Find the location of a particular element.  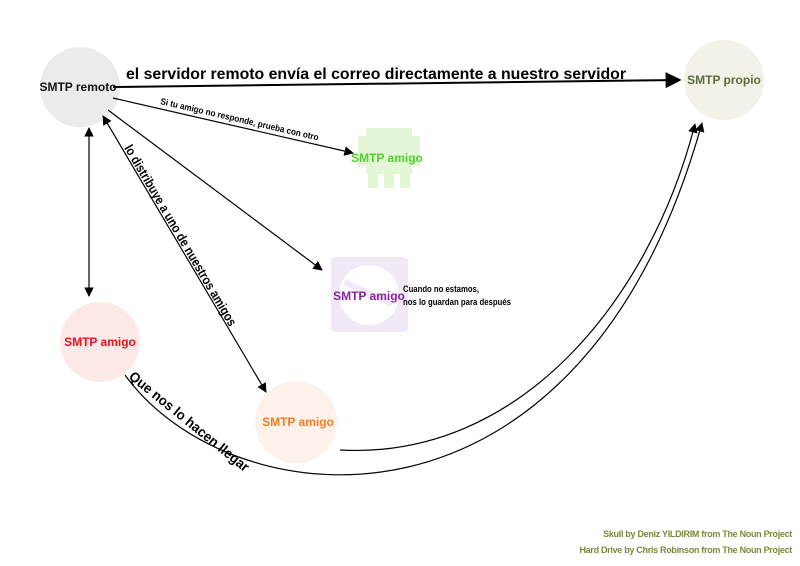

skull-icon is located at coordinates (389, 158).